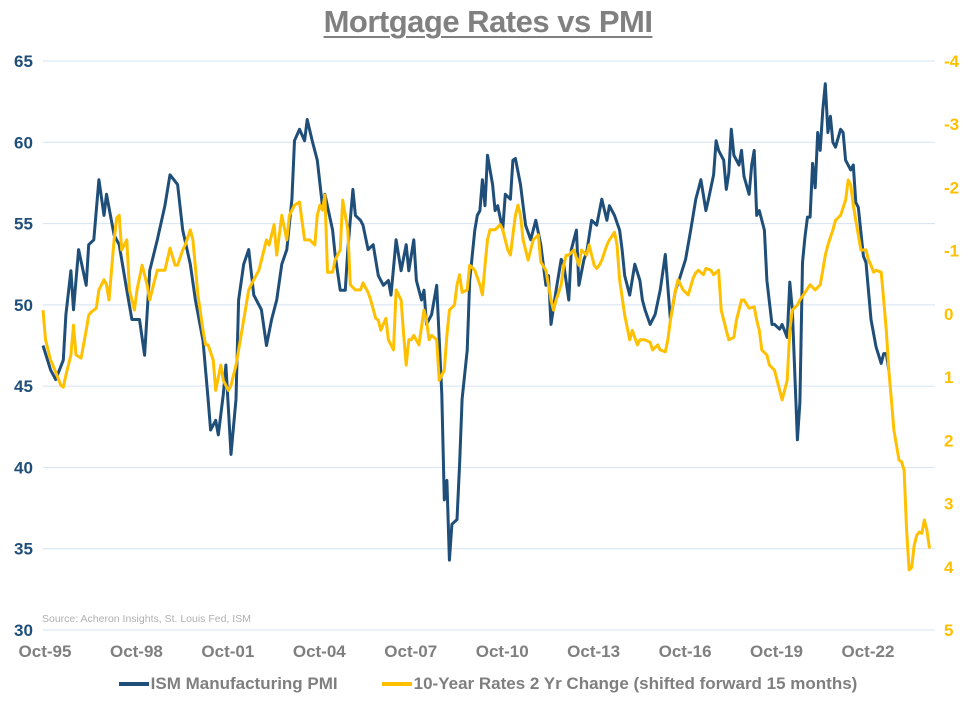 The image size is (976, 708). I want to click on y-left-tick-label: 50, so click(23, 305).